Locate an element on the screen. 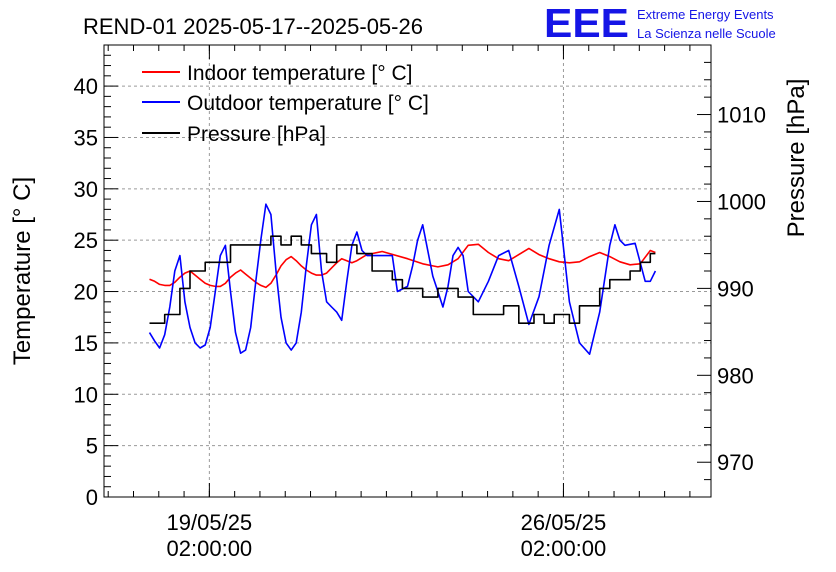  left-tick-label: 30 is located at coordinates (86, 189).